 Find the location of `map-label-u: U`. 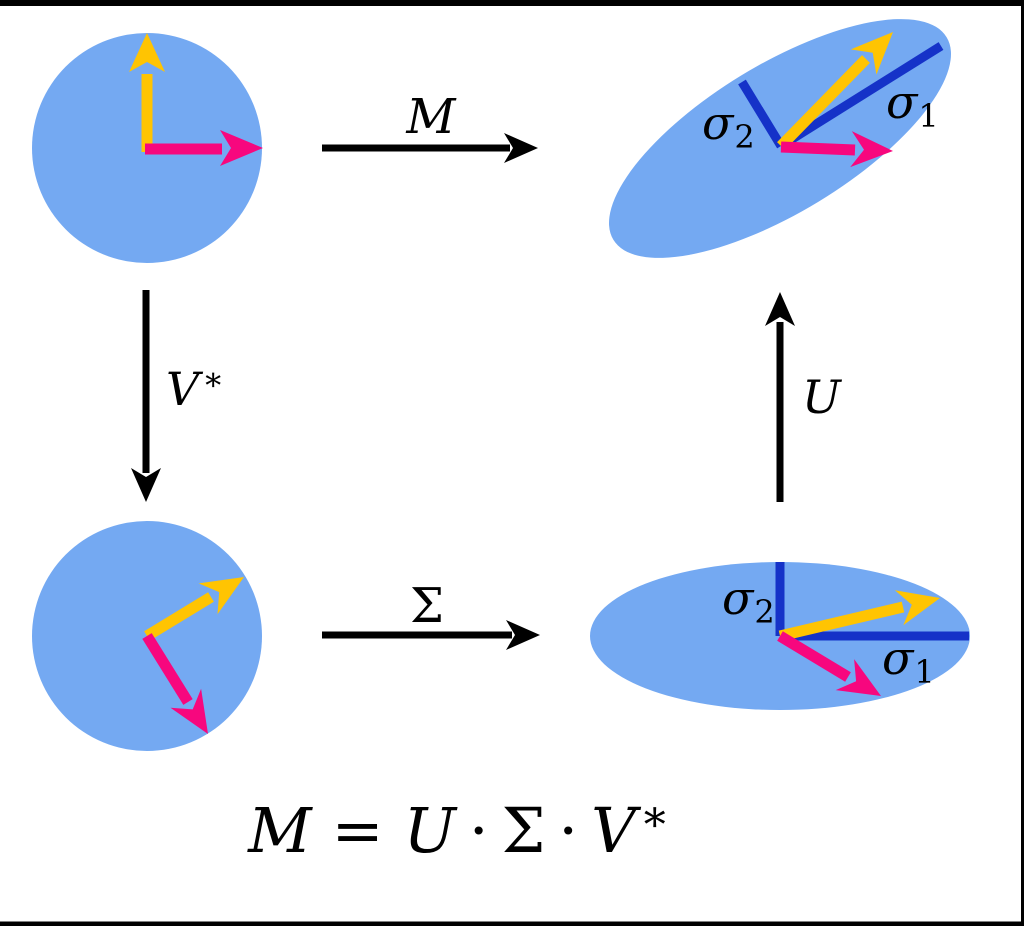

map-label-u: U is located at coordinates (822, 397).